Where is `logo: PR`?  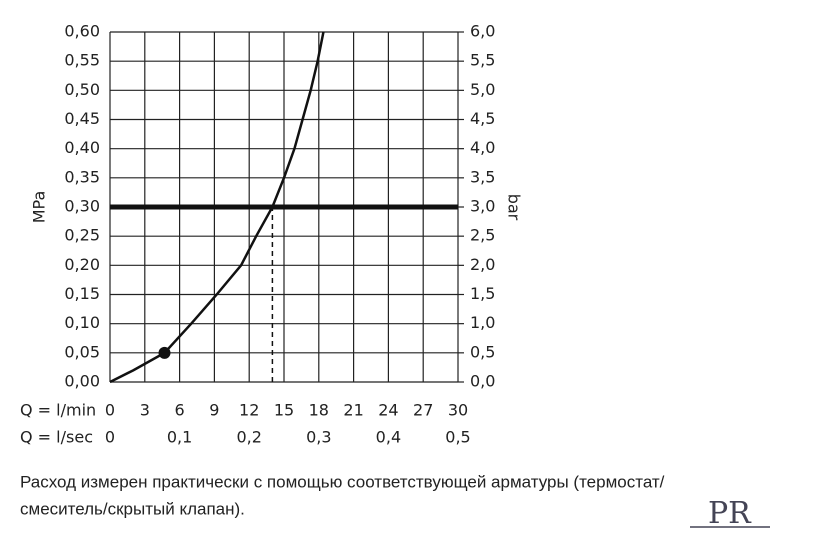
logo: PR is located at coordinates (730, 513).